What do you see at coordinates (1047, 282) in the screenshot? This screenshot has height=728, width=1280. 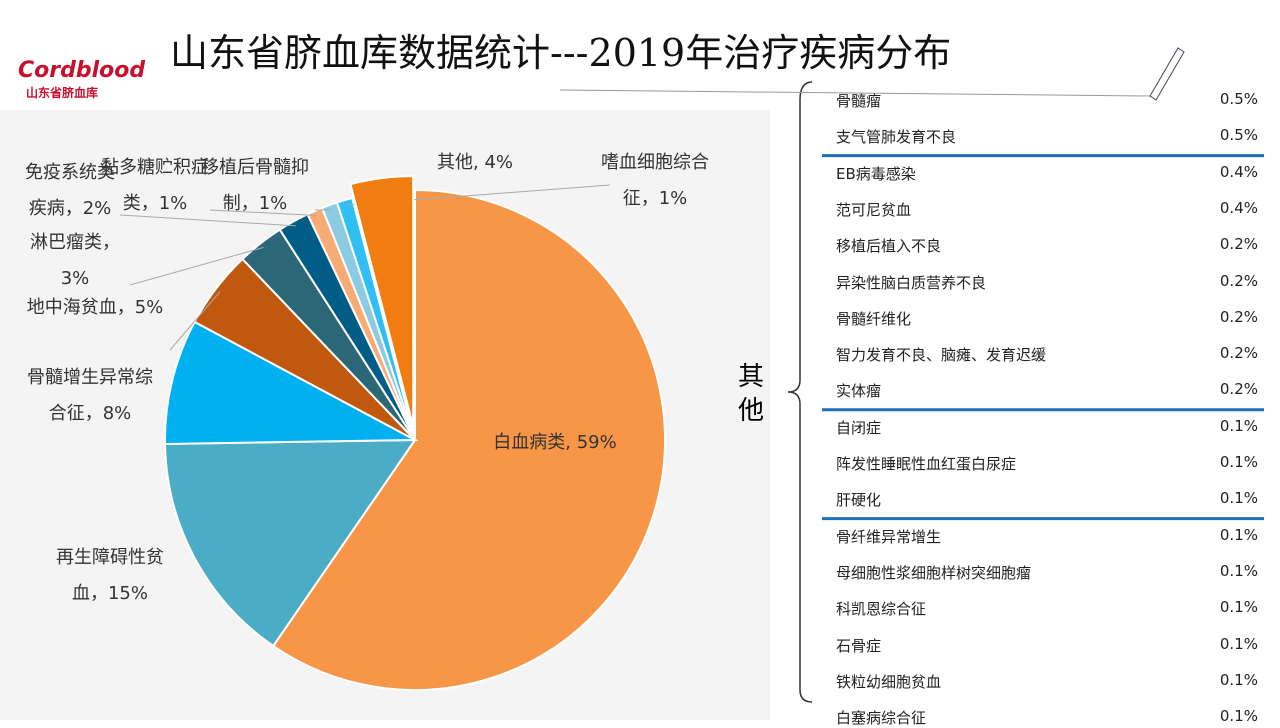 I see `table-row: 异染性脑白质营养不良 0.2%` at bounding box center [1047, 282].